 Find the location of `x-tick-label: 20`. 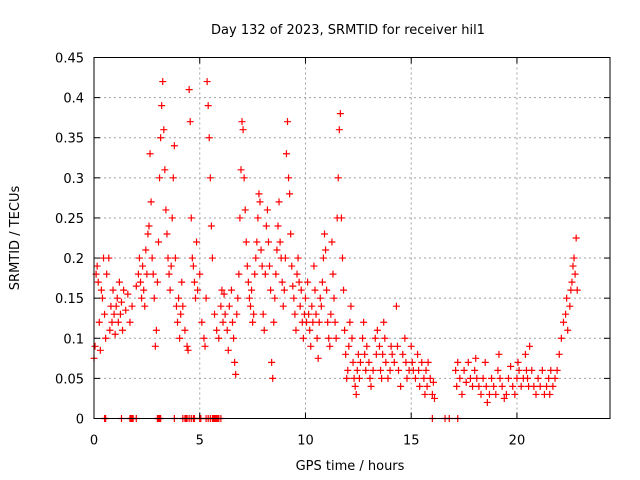

x-tick-label: 20 is located at coordinates (517, 441).